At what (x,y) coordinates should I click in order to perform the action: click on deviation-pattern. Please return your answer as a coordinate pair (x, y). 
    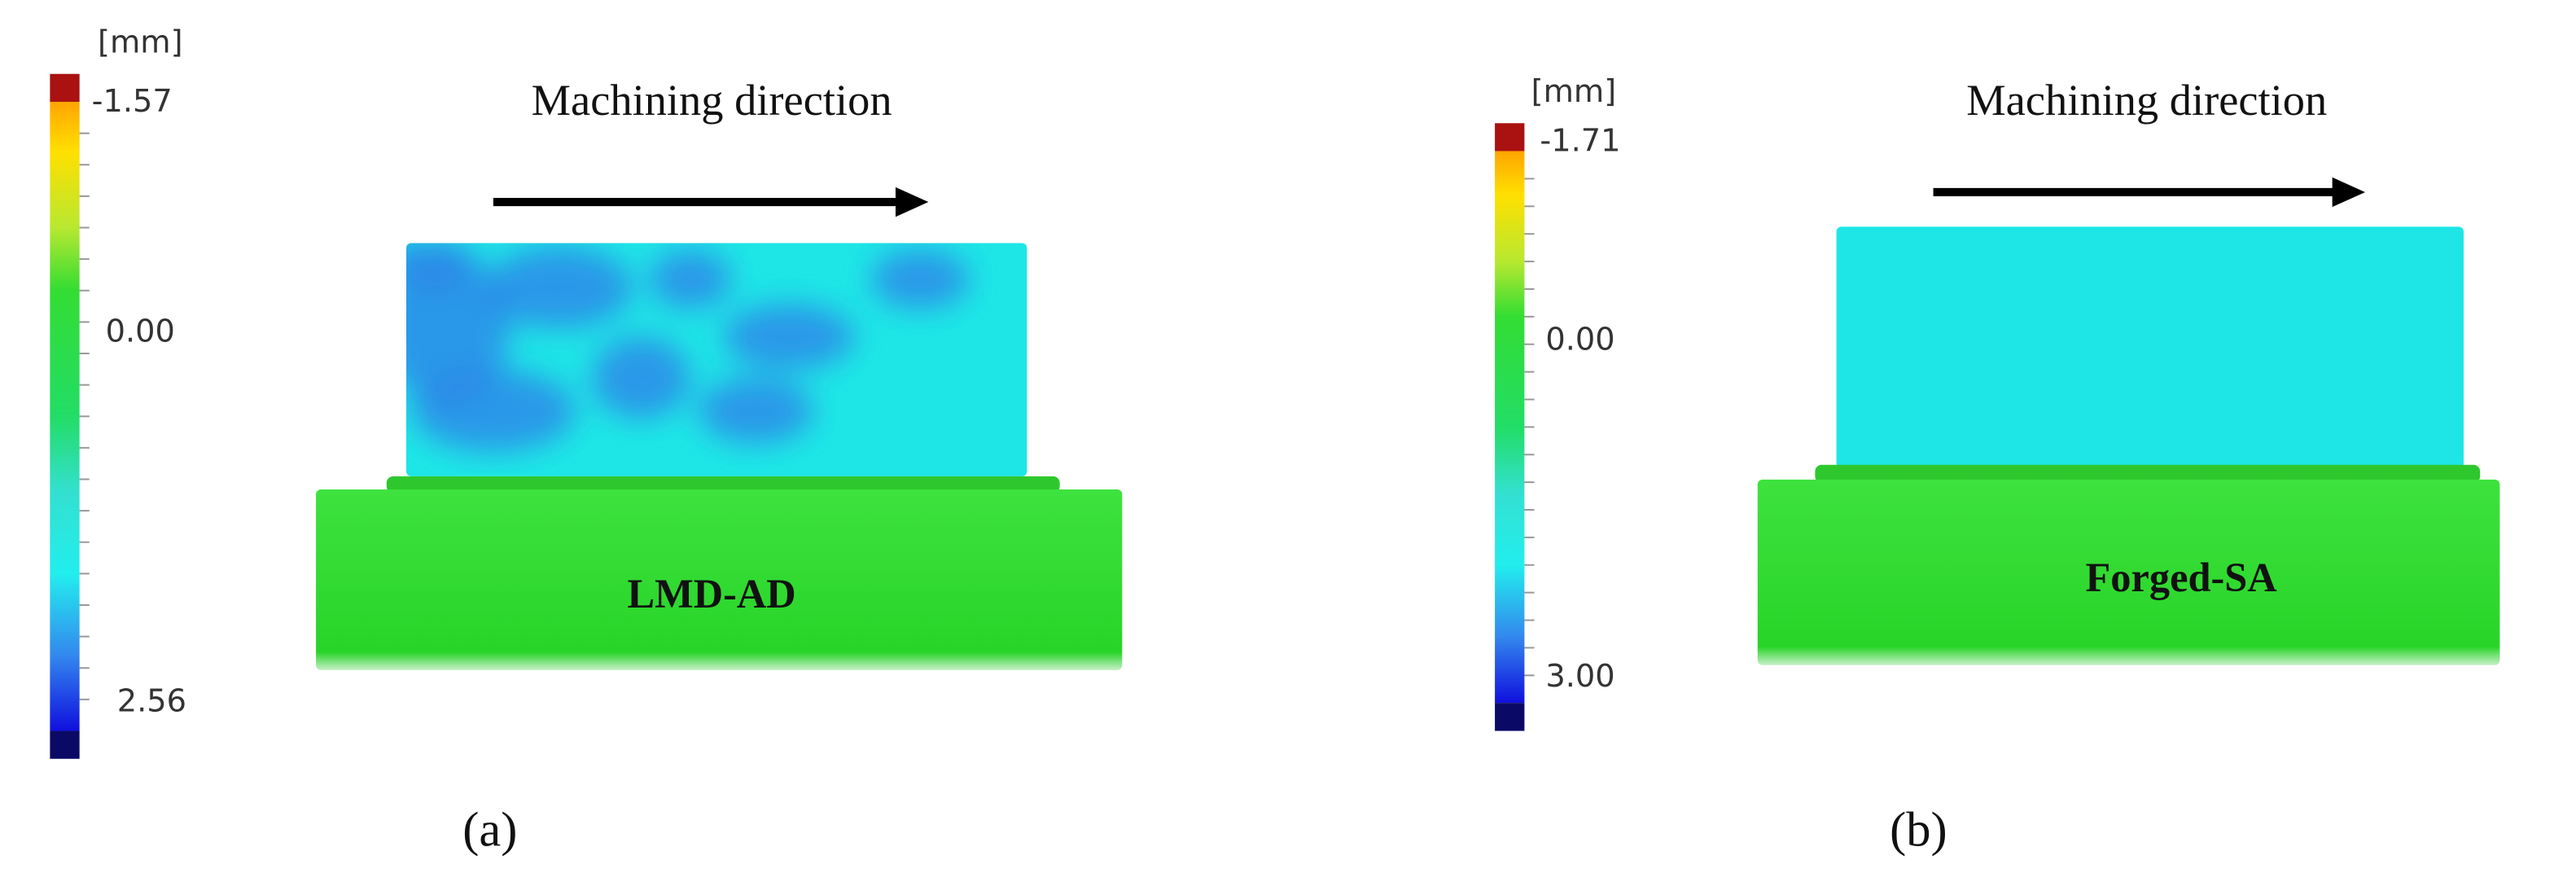
    Looking at the image, I should click on (687, 347).